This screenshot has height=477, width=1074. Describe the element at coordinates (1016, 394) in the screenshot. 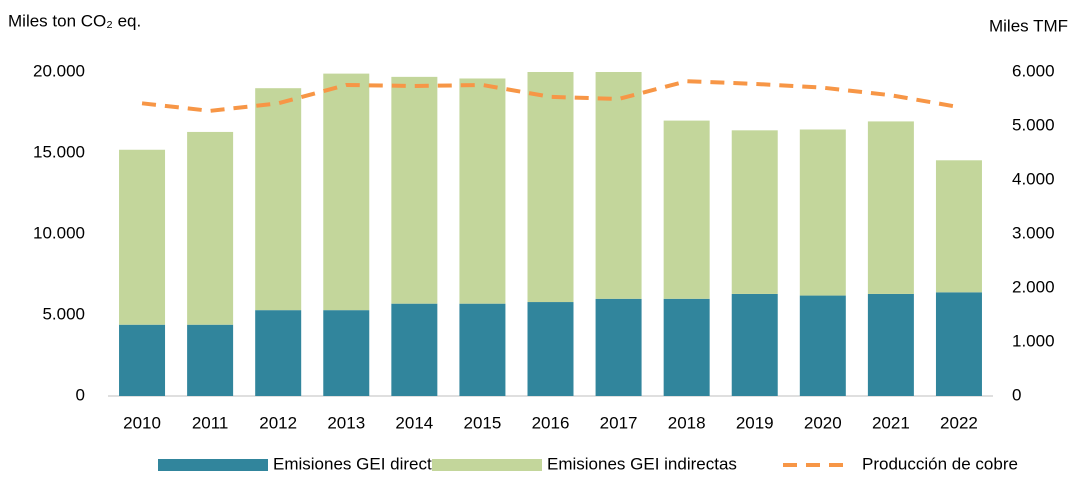

I see `y2-tick-label: 0` at that location.